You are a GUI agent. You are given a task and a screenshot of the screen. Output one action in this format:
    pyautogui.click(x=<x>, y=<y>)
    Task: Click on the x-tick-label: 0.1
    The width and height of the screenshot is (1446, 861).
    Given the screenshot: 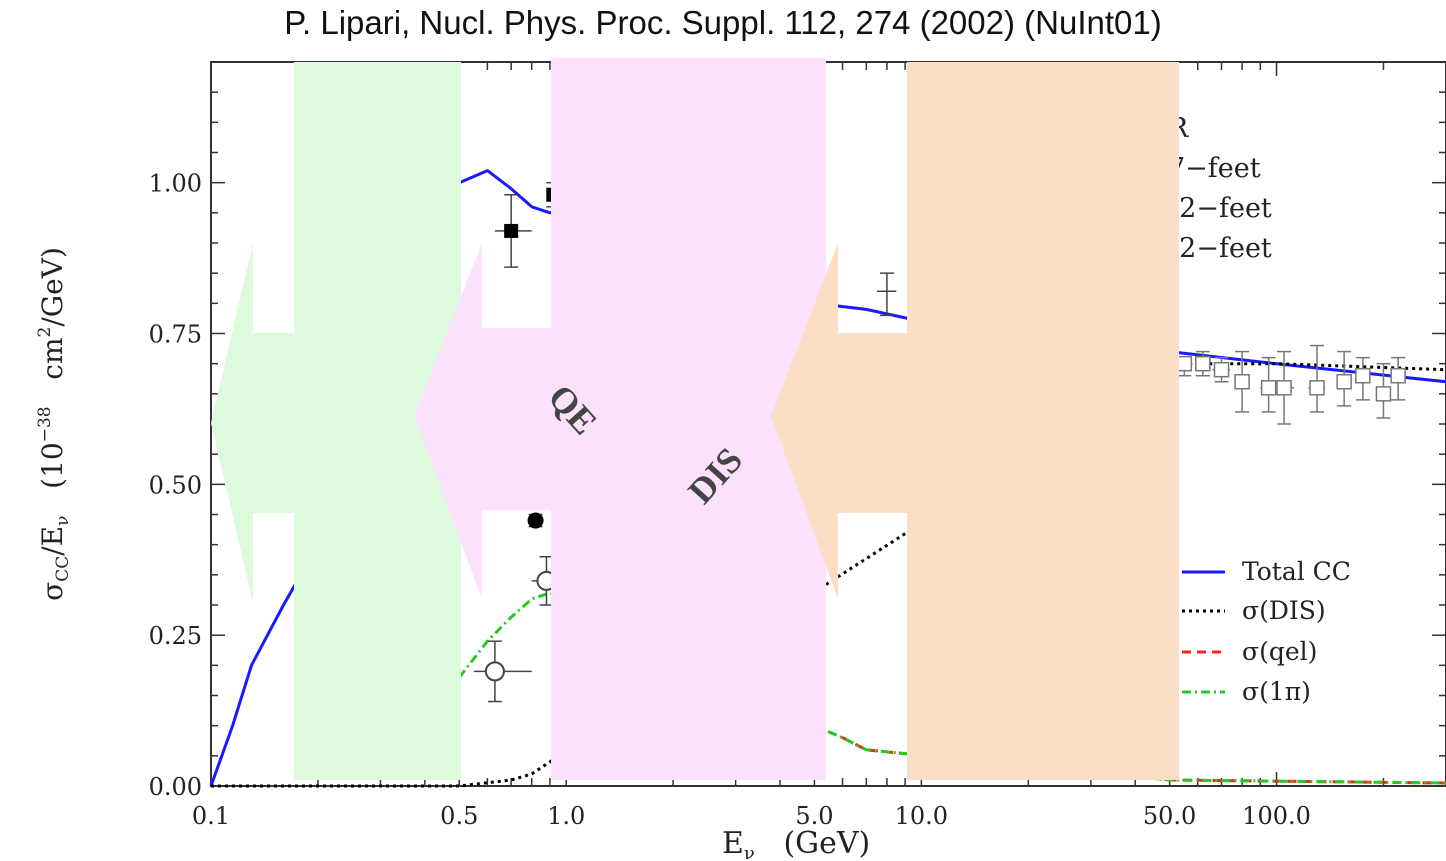 What is the action you would take?
    pyautogui.click(x=211, y=816)
    